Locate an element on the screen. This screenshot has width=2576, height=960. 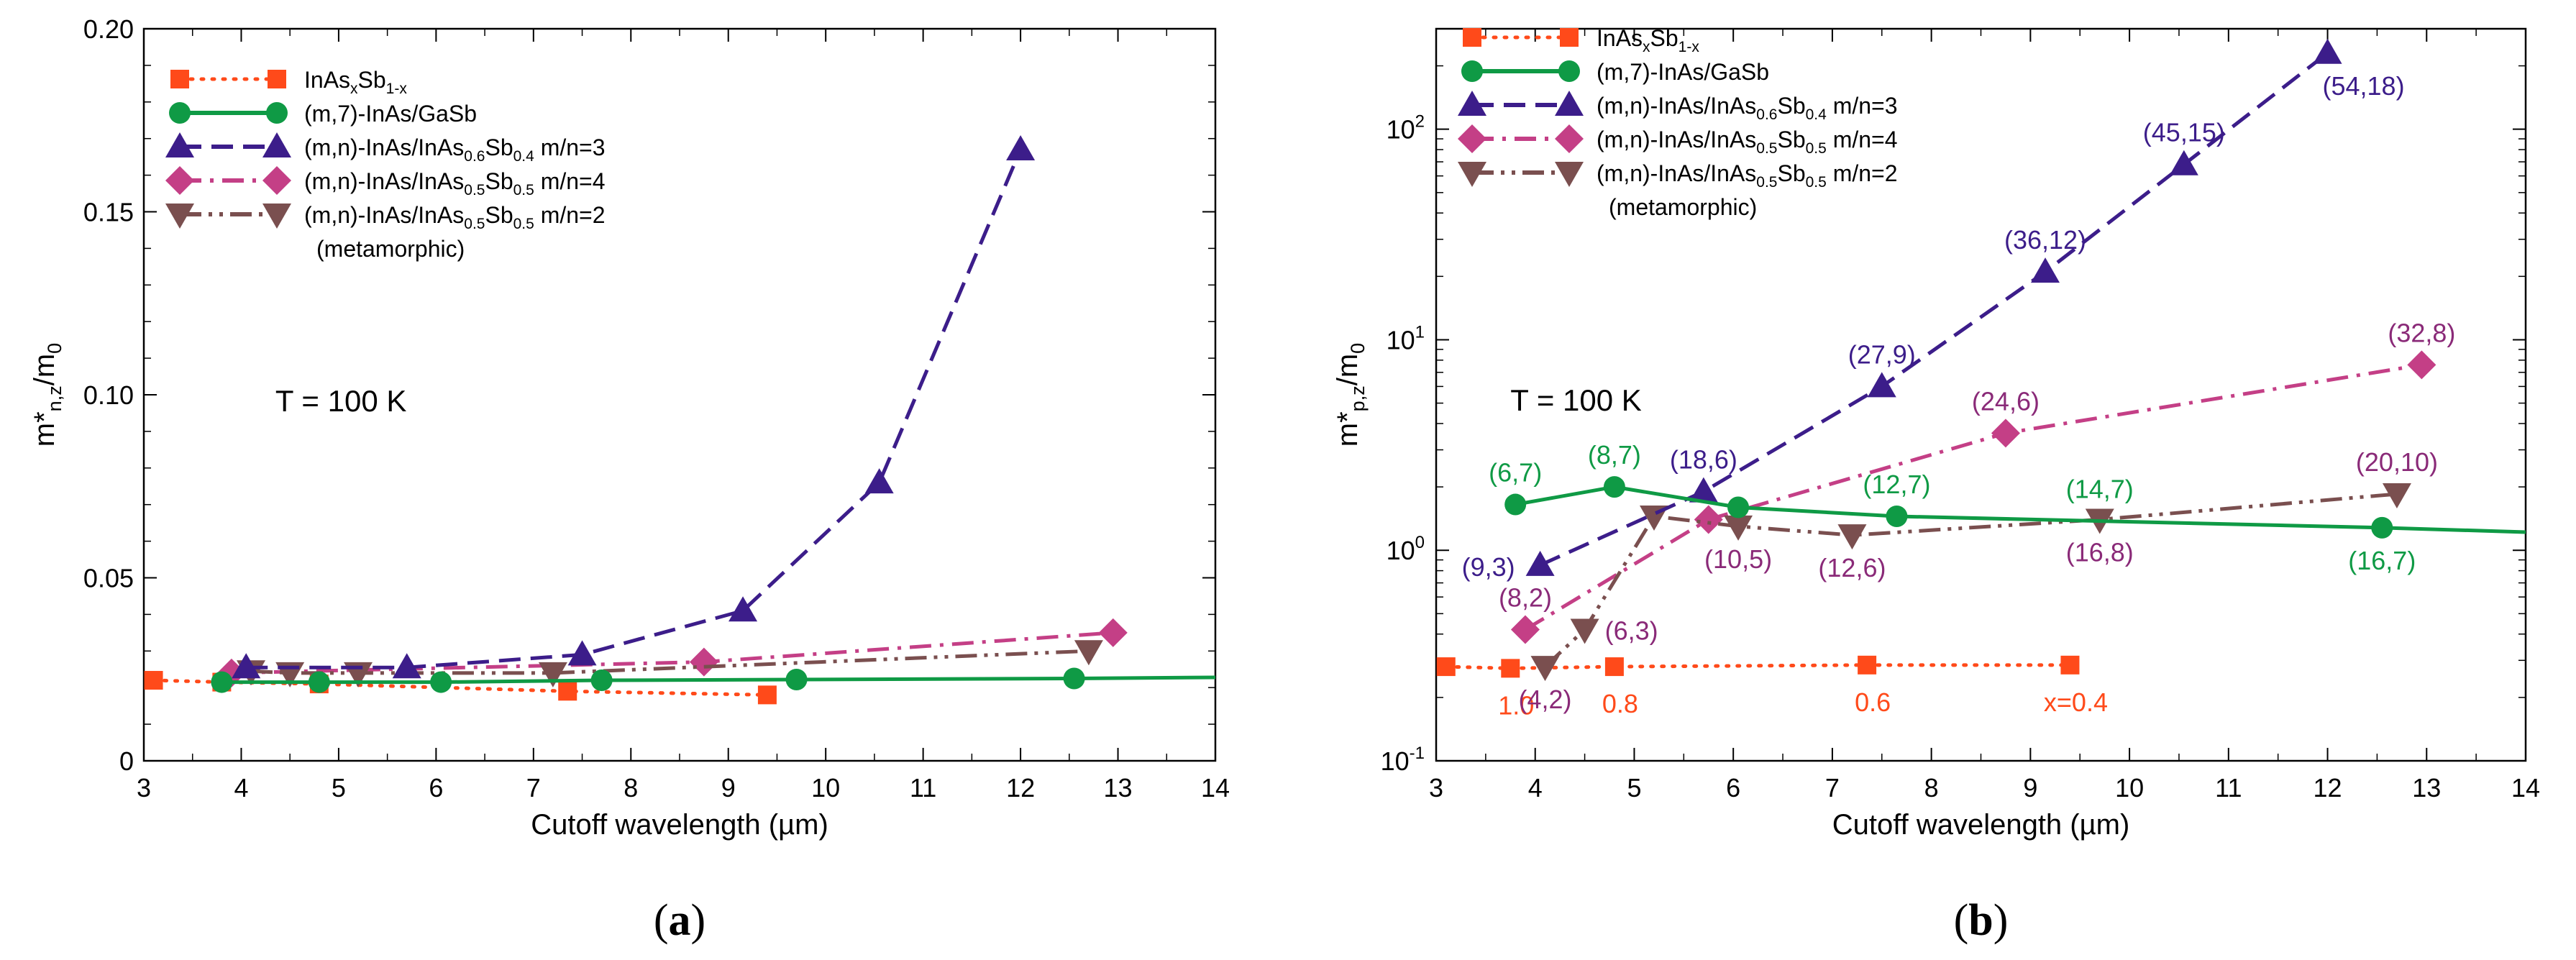
legend-label-note: (metamorphic) is located at coordinates (390, 249).